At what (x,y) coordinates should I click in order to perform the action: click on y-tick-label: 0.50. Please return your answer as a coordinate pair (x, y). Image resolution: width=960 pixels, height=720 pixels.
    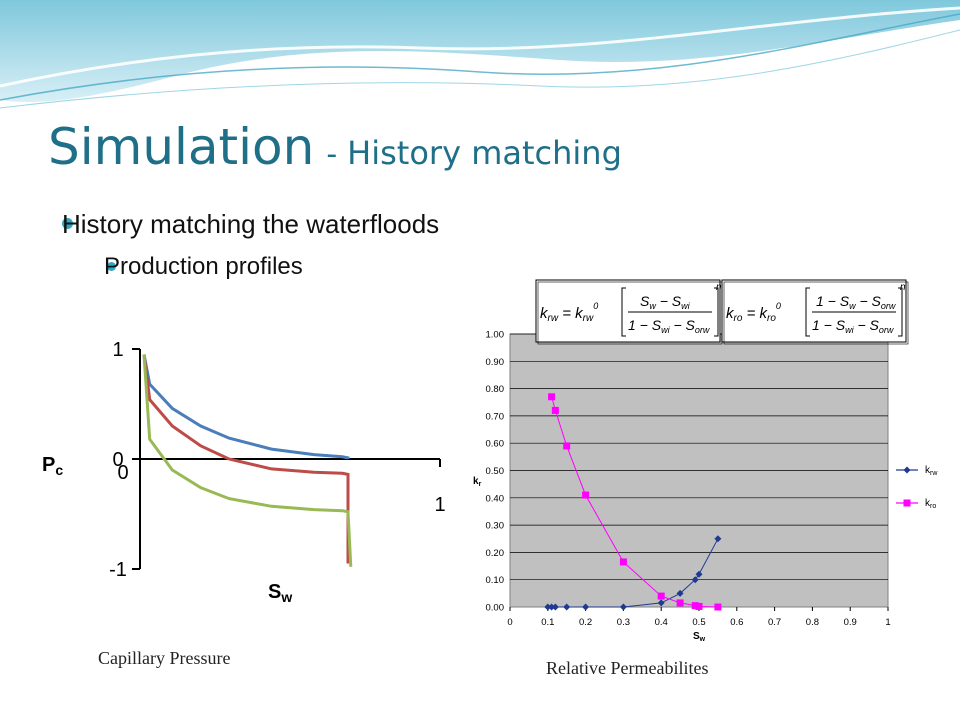
    Looking at the image, I should click on (495, 471).